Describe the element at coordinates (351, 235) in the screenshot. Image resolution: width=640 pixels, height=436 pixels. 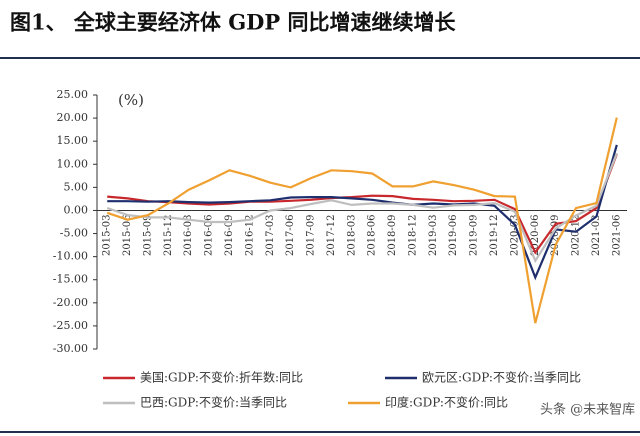
I see `x-tick-label: 2018-03` at that location.